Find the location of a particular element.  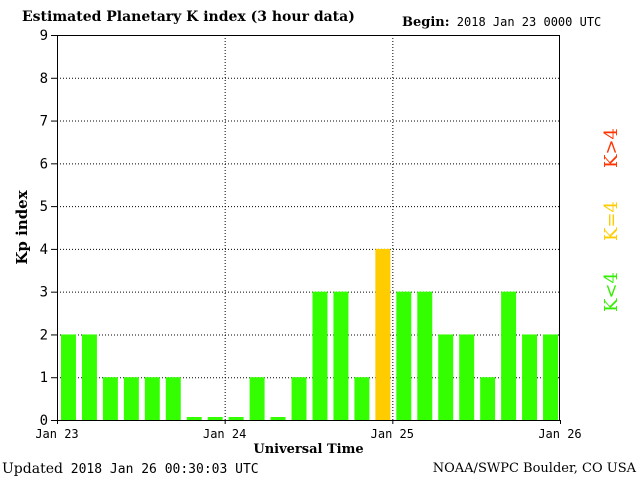

y-tick-label: 5 is located at coordinates (44, 207).